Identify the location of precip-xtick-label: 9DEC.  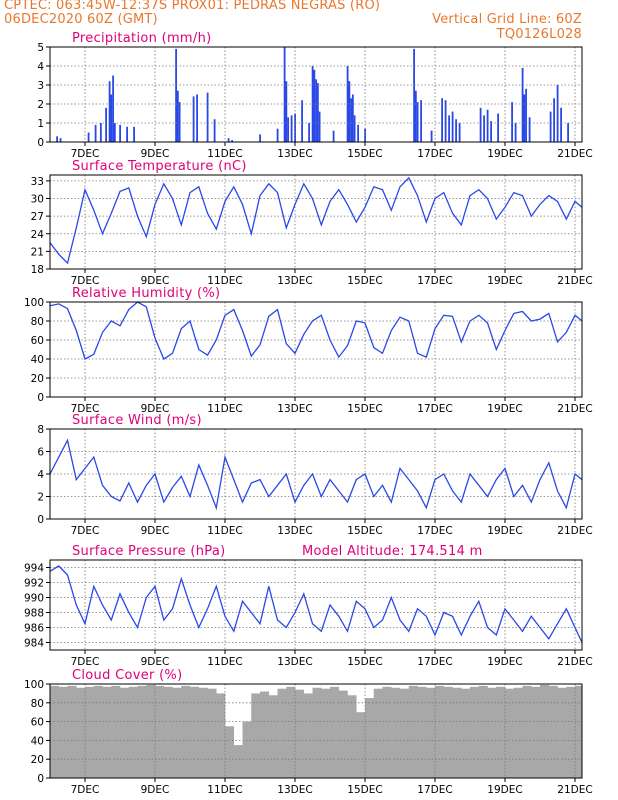
(155, 154).